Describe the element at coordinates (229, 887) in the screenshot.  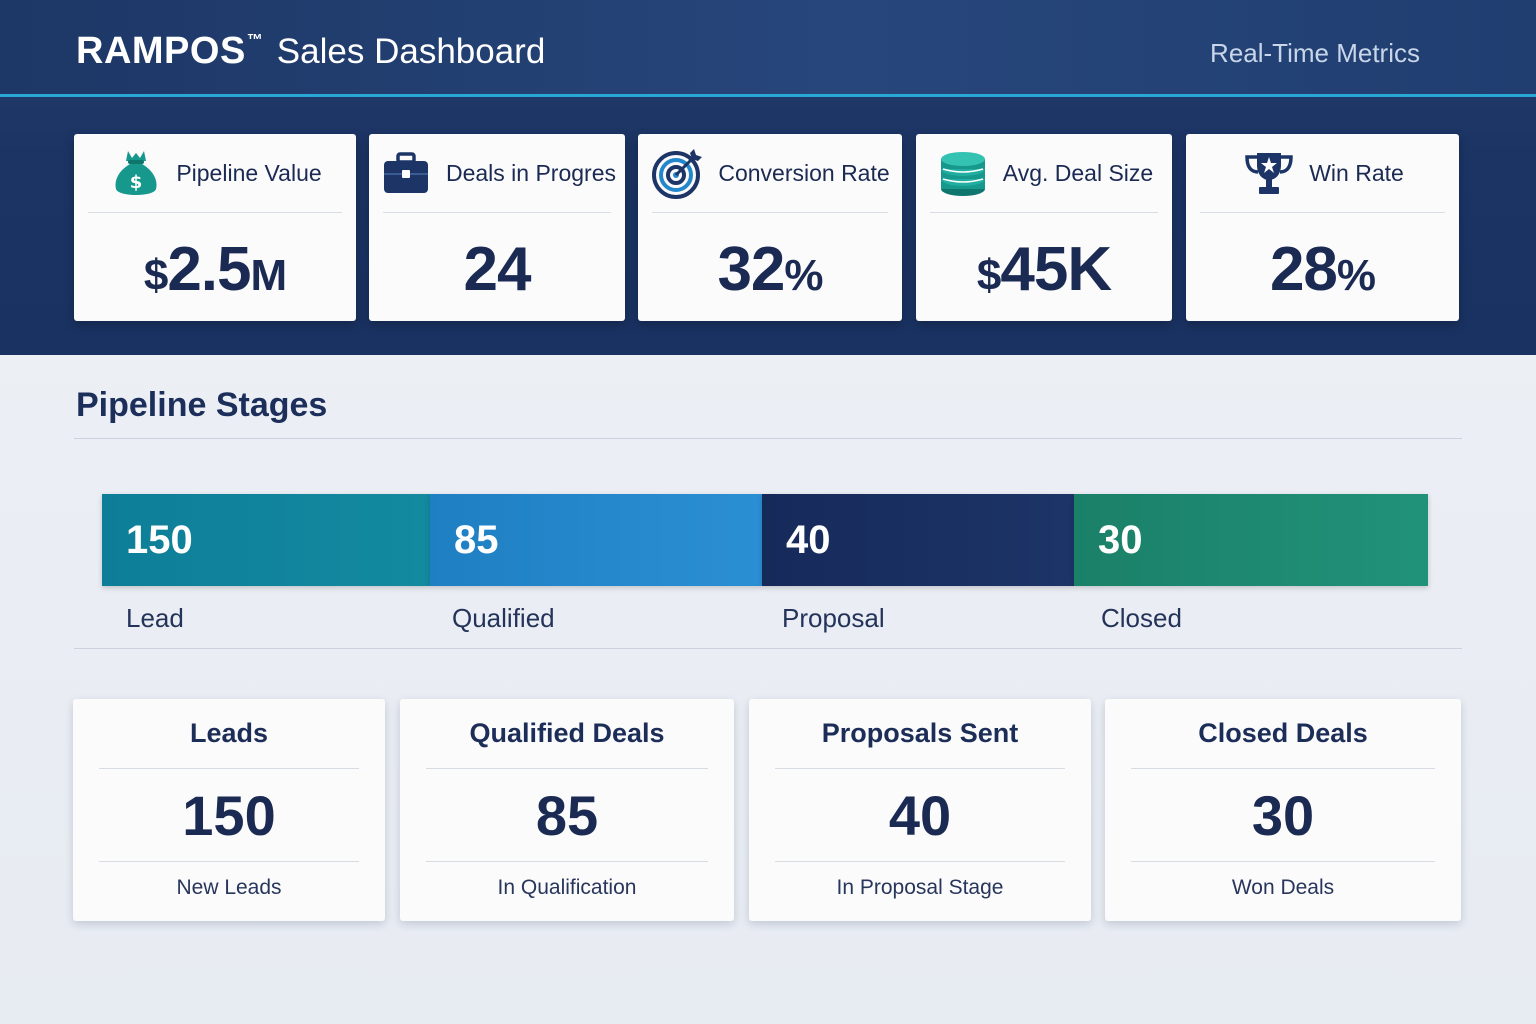
I see `card-caption: New Leads` at that location.